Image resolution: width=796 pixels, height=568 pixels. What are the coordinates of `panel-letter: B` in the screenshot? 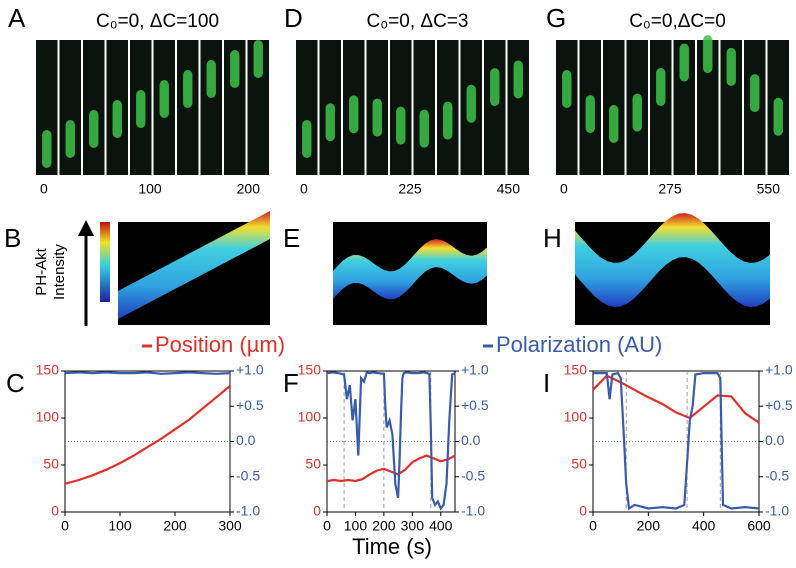 It's located at (12, 238).